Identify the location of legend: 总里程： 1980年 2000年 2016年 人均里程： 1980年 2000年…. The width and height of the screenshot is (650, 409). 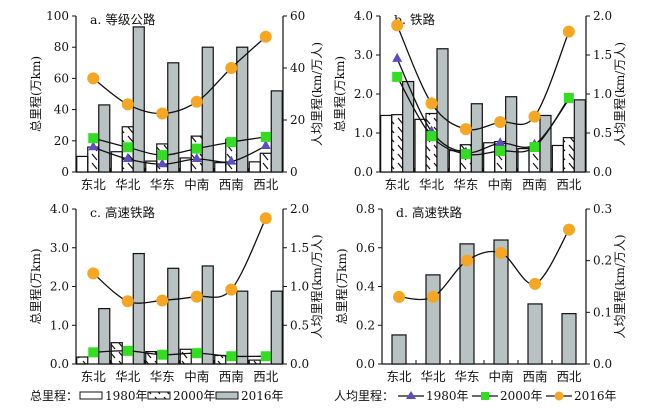
(323, 395).